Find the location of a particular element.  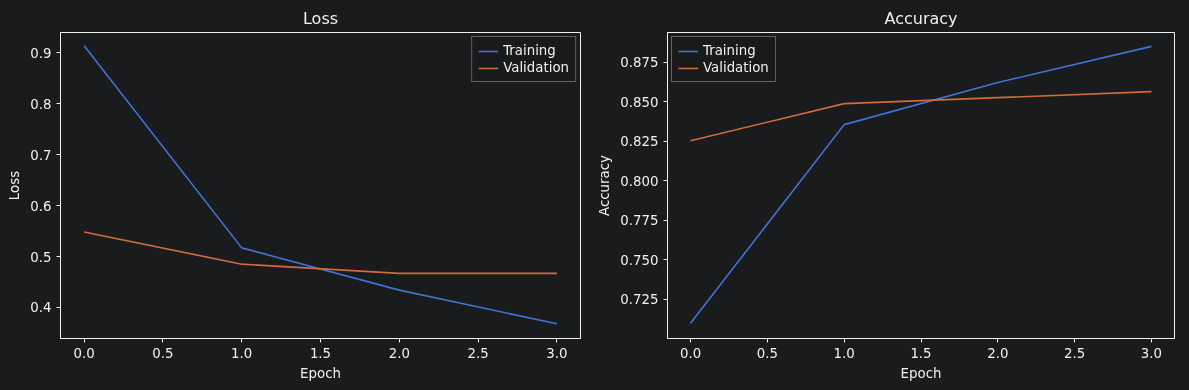

y-tick-label: 0.8 is located at coordinates (41, 104).